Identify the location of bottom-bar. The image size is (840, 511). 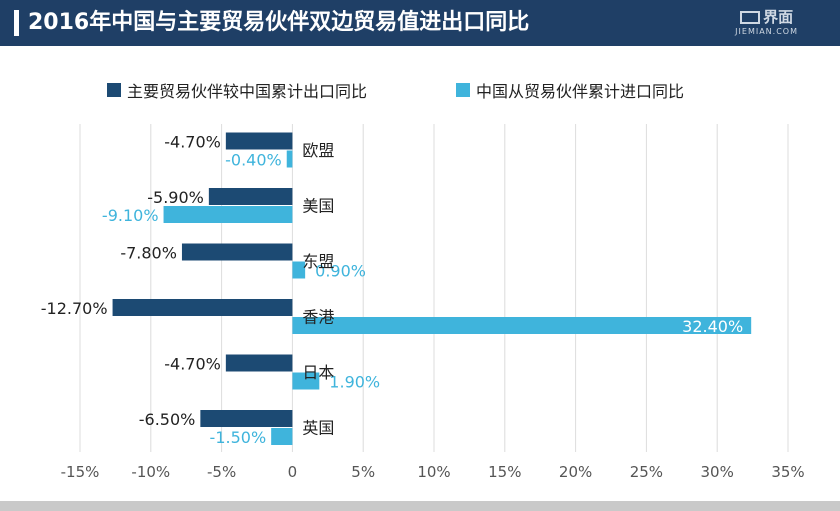
(420, 506).